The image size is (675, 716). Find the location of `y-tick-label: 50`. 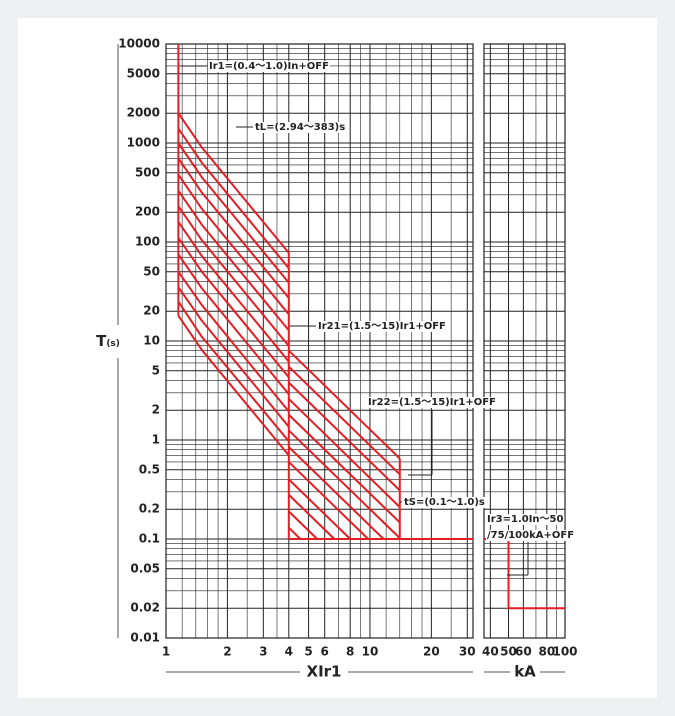

y-tick-label: 50 is located at coordinates (151, 271).